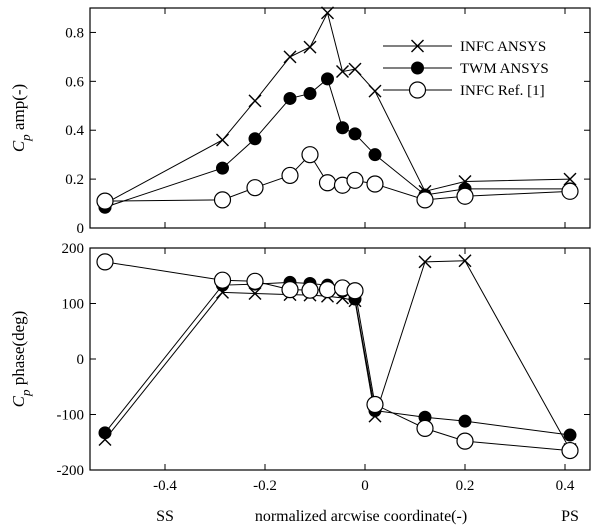  I want to click on legend-item: TWM ANSYS, so click(466, 69).